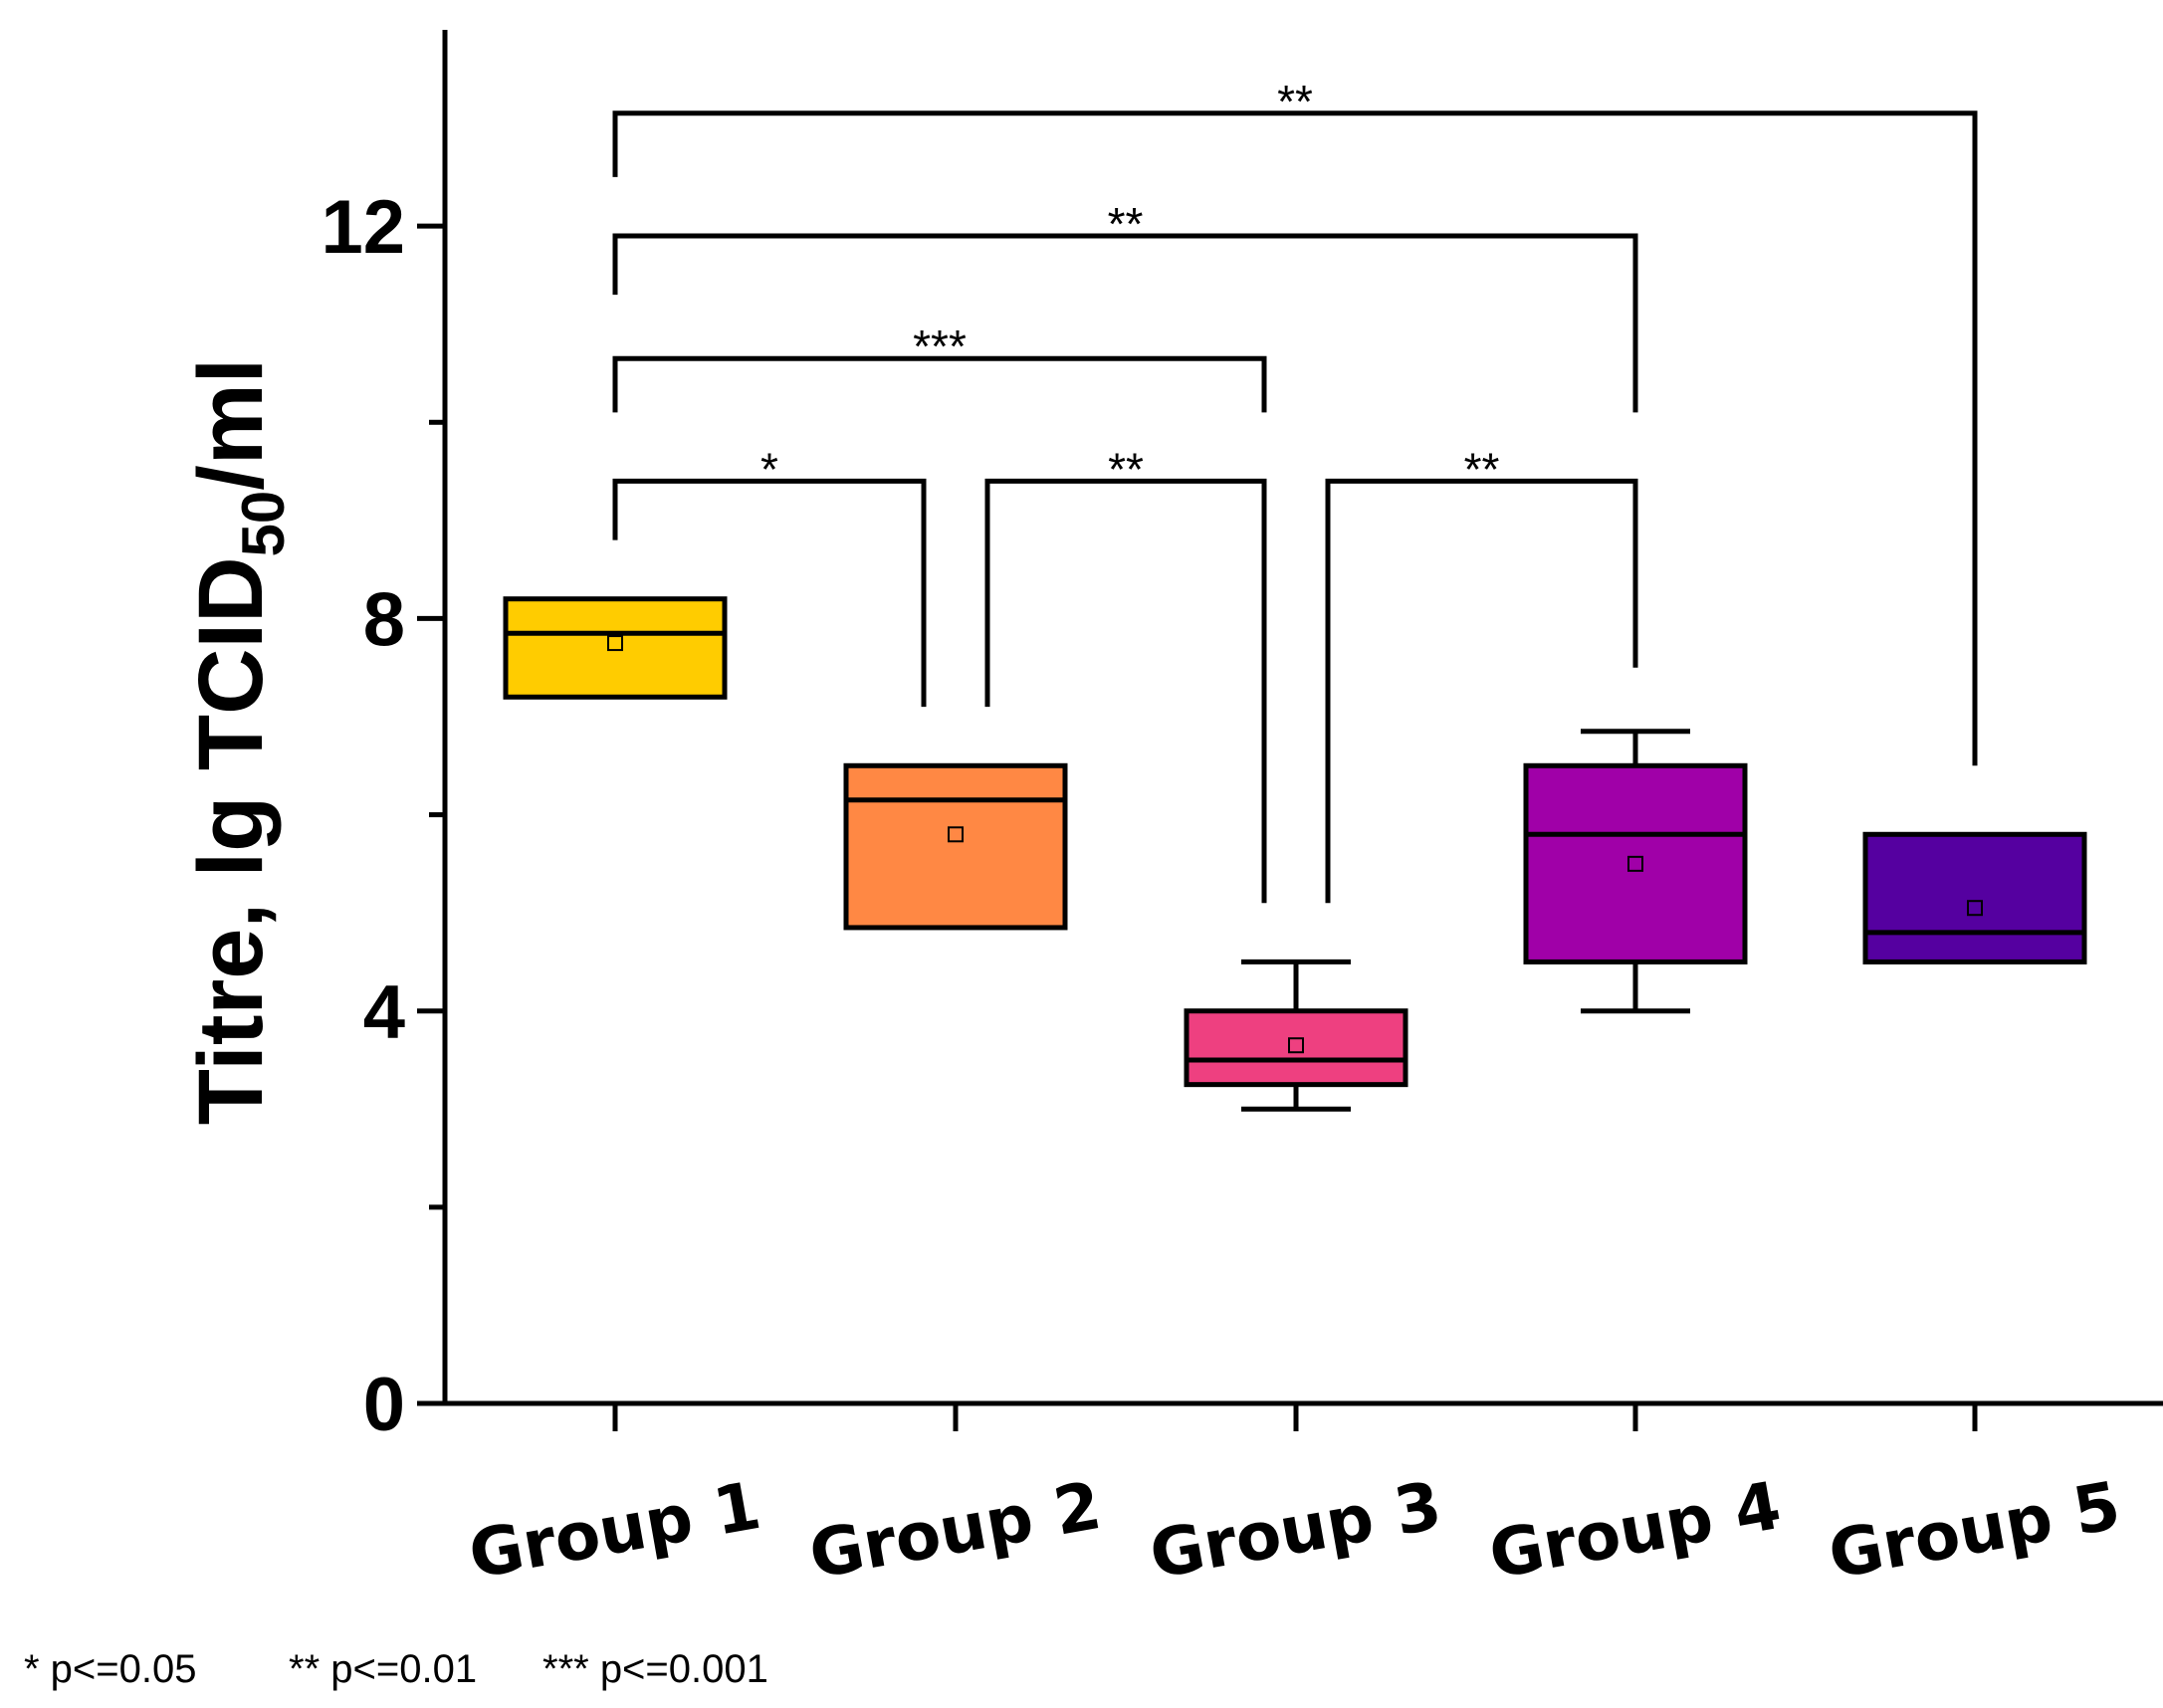 This screenshot has height=1708, width=2163. What do you see at coordinates (111, 1669) in the screenshot?
I see `footnote-item: * p<=0.05` at bounding box center [111, 1669].